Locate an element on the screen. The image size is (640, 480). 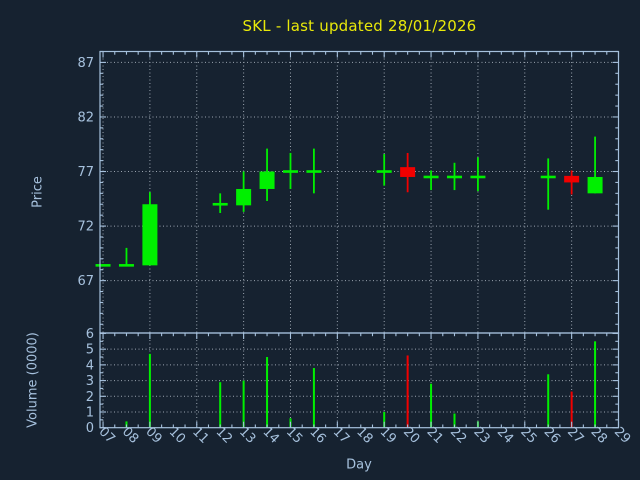
svg-text: 0 is located at coordinates (90, 428).